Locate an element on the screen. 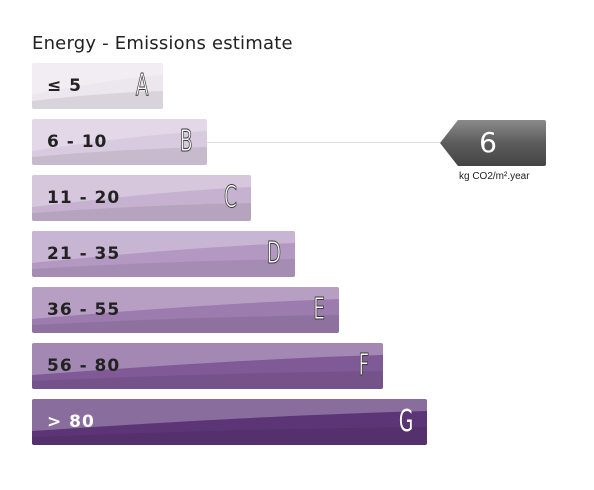  rating-letter-g: G is located at coordinates (405, 421).